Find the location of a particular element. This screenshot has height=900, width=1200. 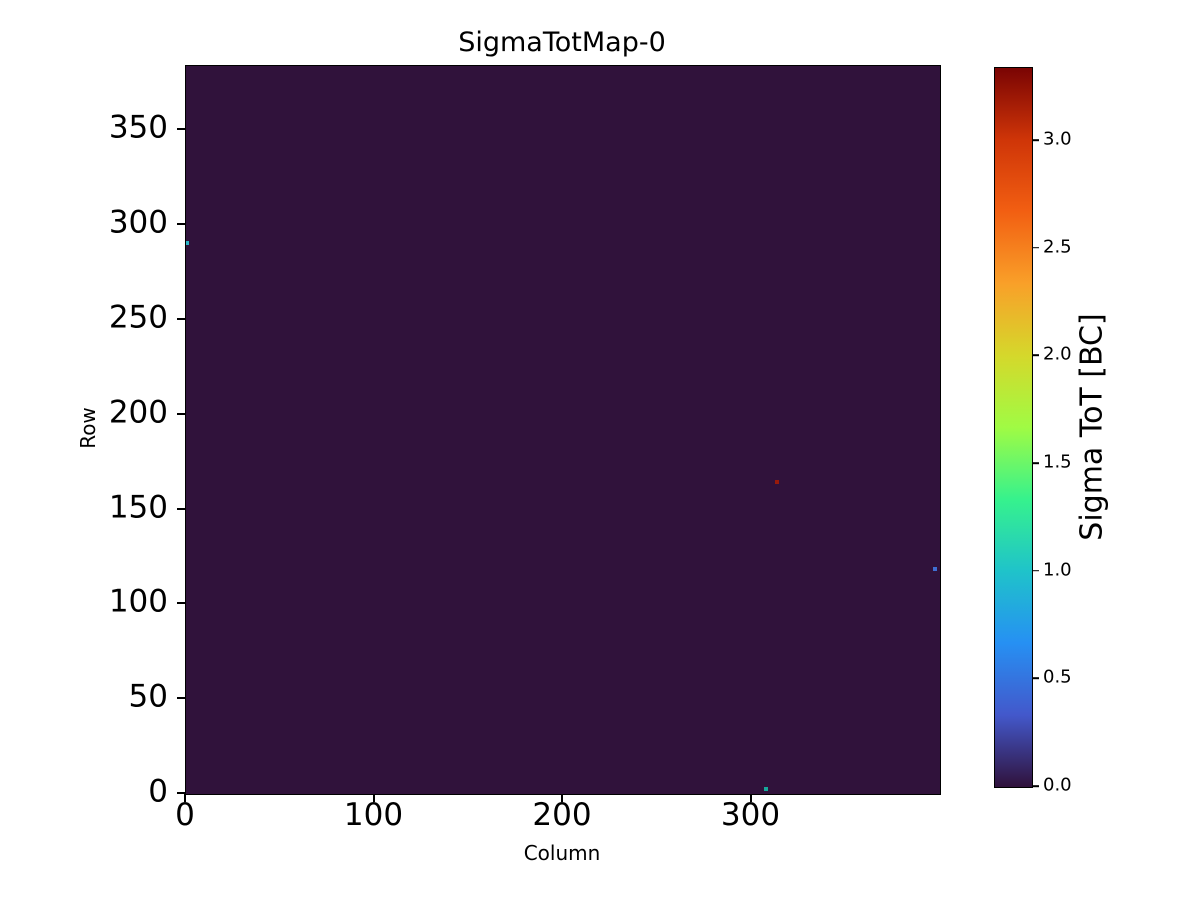

x-tick-label: 0 is located at coordinates (185, 815).